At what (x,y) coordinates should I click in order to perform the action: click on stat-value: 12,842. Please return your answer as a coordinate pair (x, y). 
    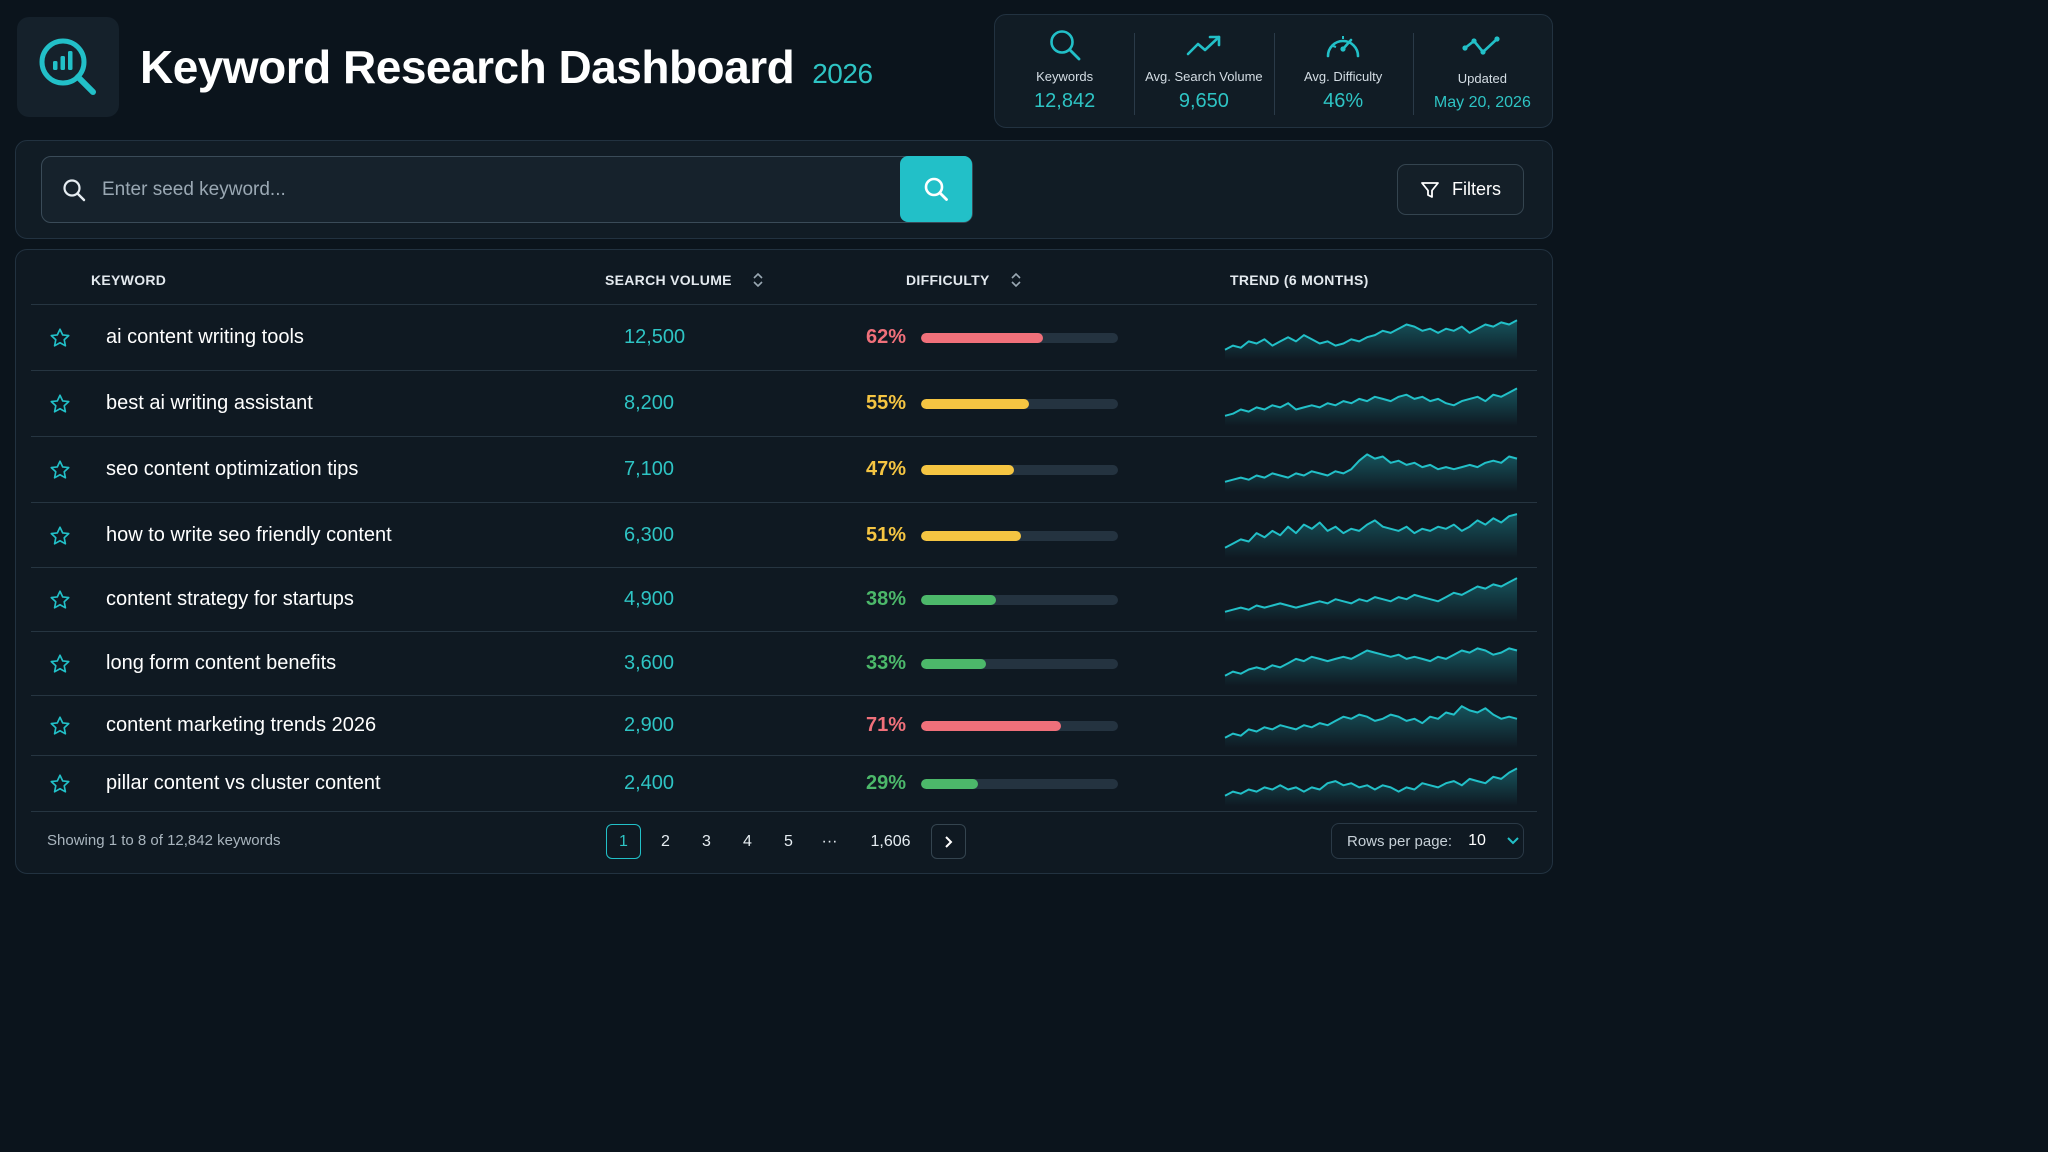
    Looking at the image, I should click on (1065, 101).